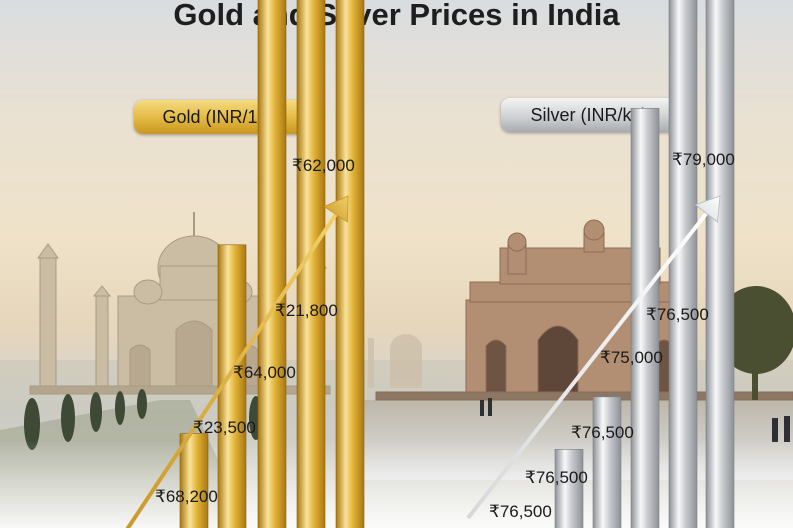  What do you see at coordinates (631, 357) in the screenshot?
I see `silver-data-label: ₹75,000` at bounding box center [631, 357].